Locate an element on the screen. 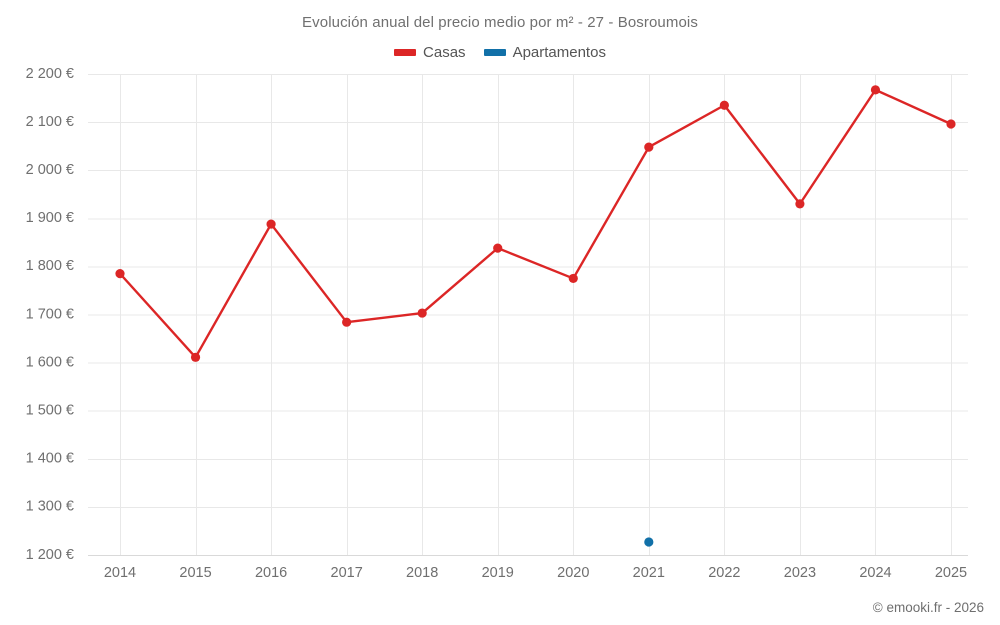 This screenshot has height=625, width=1000. y-axis-tick-label: 1 500 € is located at coordinates (50, 411).